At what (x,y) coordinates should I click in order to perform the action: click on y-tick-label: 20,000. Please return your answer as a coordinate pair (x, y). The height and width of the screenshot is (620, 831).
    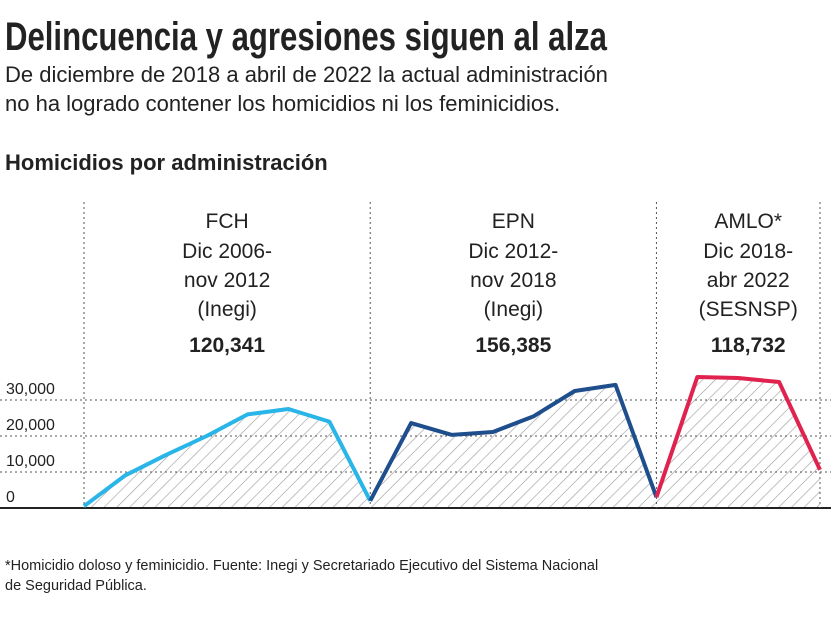
    Looking at the image, I should click on (30, 425).